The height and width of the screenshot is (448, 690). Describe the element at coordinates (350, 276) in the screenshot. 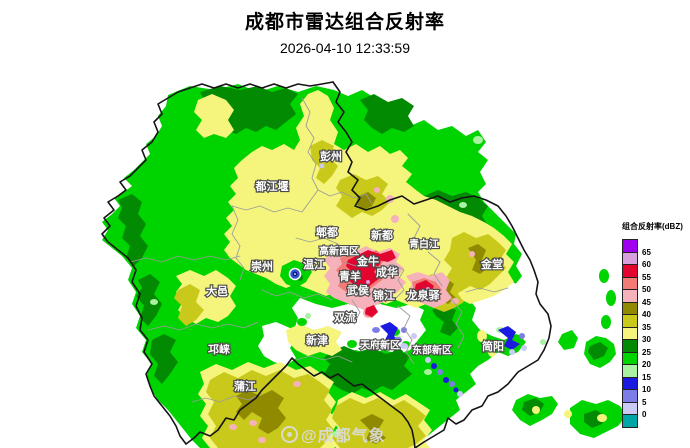

I see `district-label: 青羊` at that location.